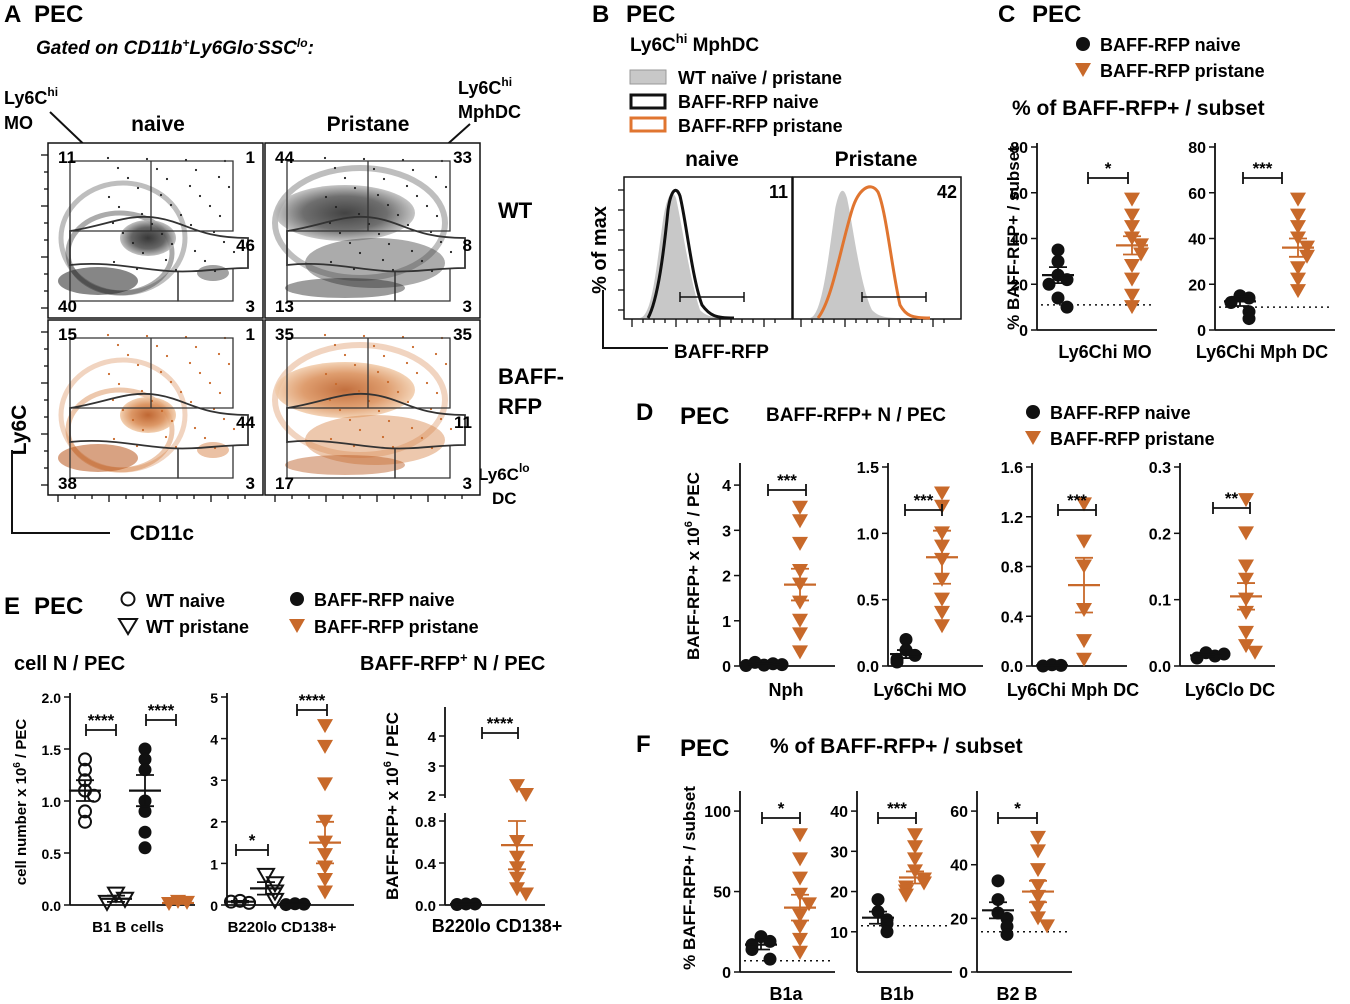 This screenshot has width=1350, height=1004. What do you see at coordinates (161, 710) in the screenshot?
I see `panel-e-plot-b1-sig-1-label: ****` at bounding box center [161, 710].